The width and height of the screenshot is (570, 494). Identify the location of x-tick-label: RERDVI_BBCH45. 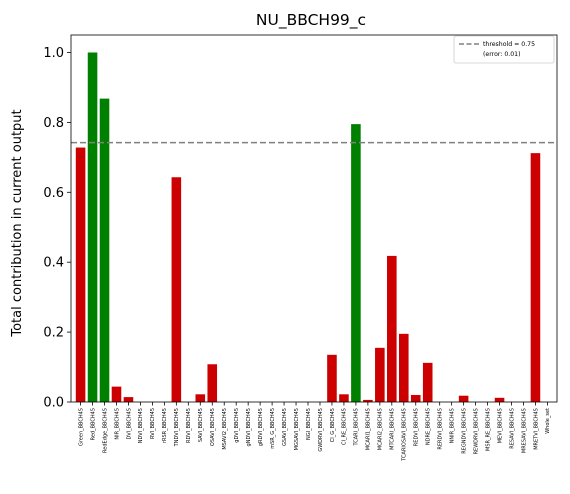
(440, 429).